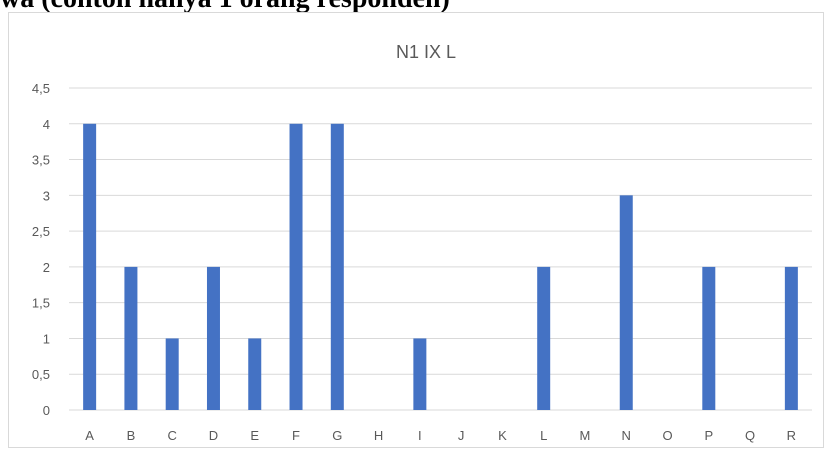 The height and width of the screenshot is (451, 830). What do you see at coordinates (213, 435) in the screenshot?
I see `x-tick-label: D` at bounding box center [213, 435].